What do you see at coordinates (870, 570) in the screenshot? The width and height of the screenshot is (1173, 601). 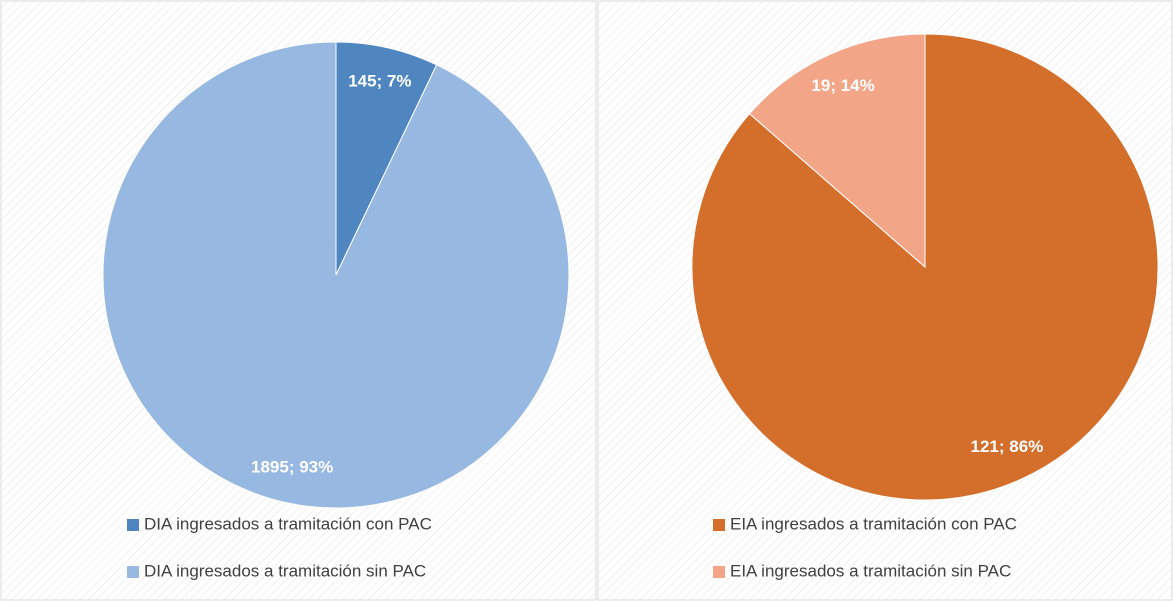 I see `legend-label: EIA ingresados a tramitación sin PAC` at bounding box center [870, 570].